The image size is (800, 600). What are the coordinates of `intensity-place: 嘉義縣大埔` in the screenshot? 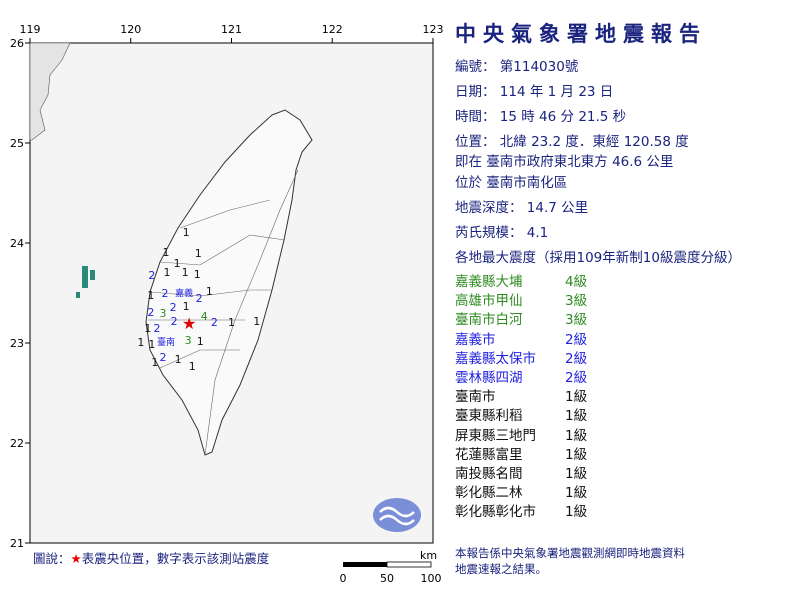 It's located at (489, 282).